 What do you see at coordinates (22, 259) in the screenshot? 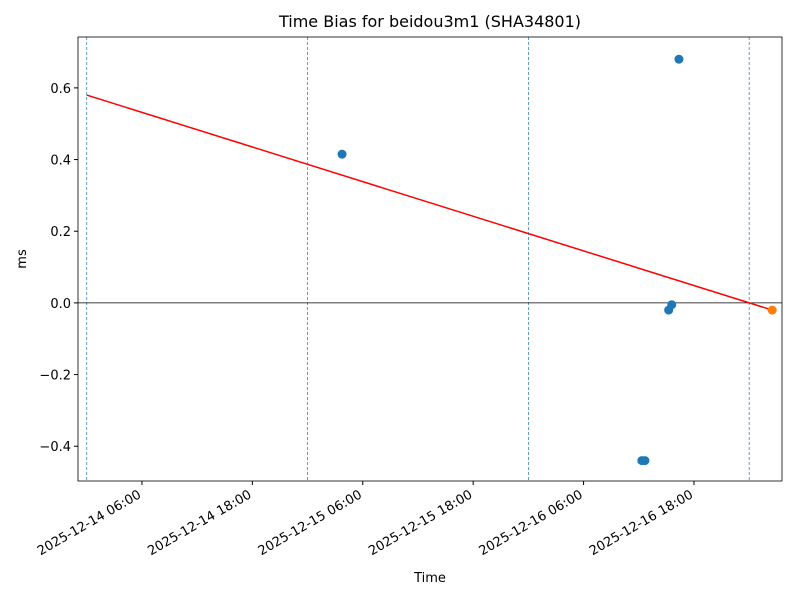
I see `y-axis-label: ms` at bounding box center [22, 259].